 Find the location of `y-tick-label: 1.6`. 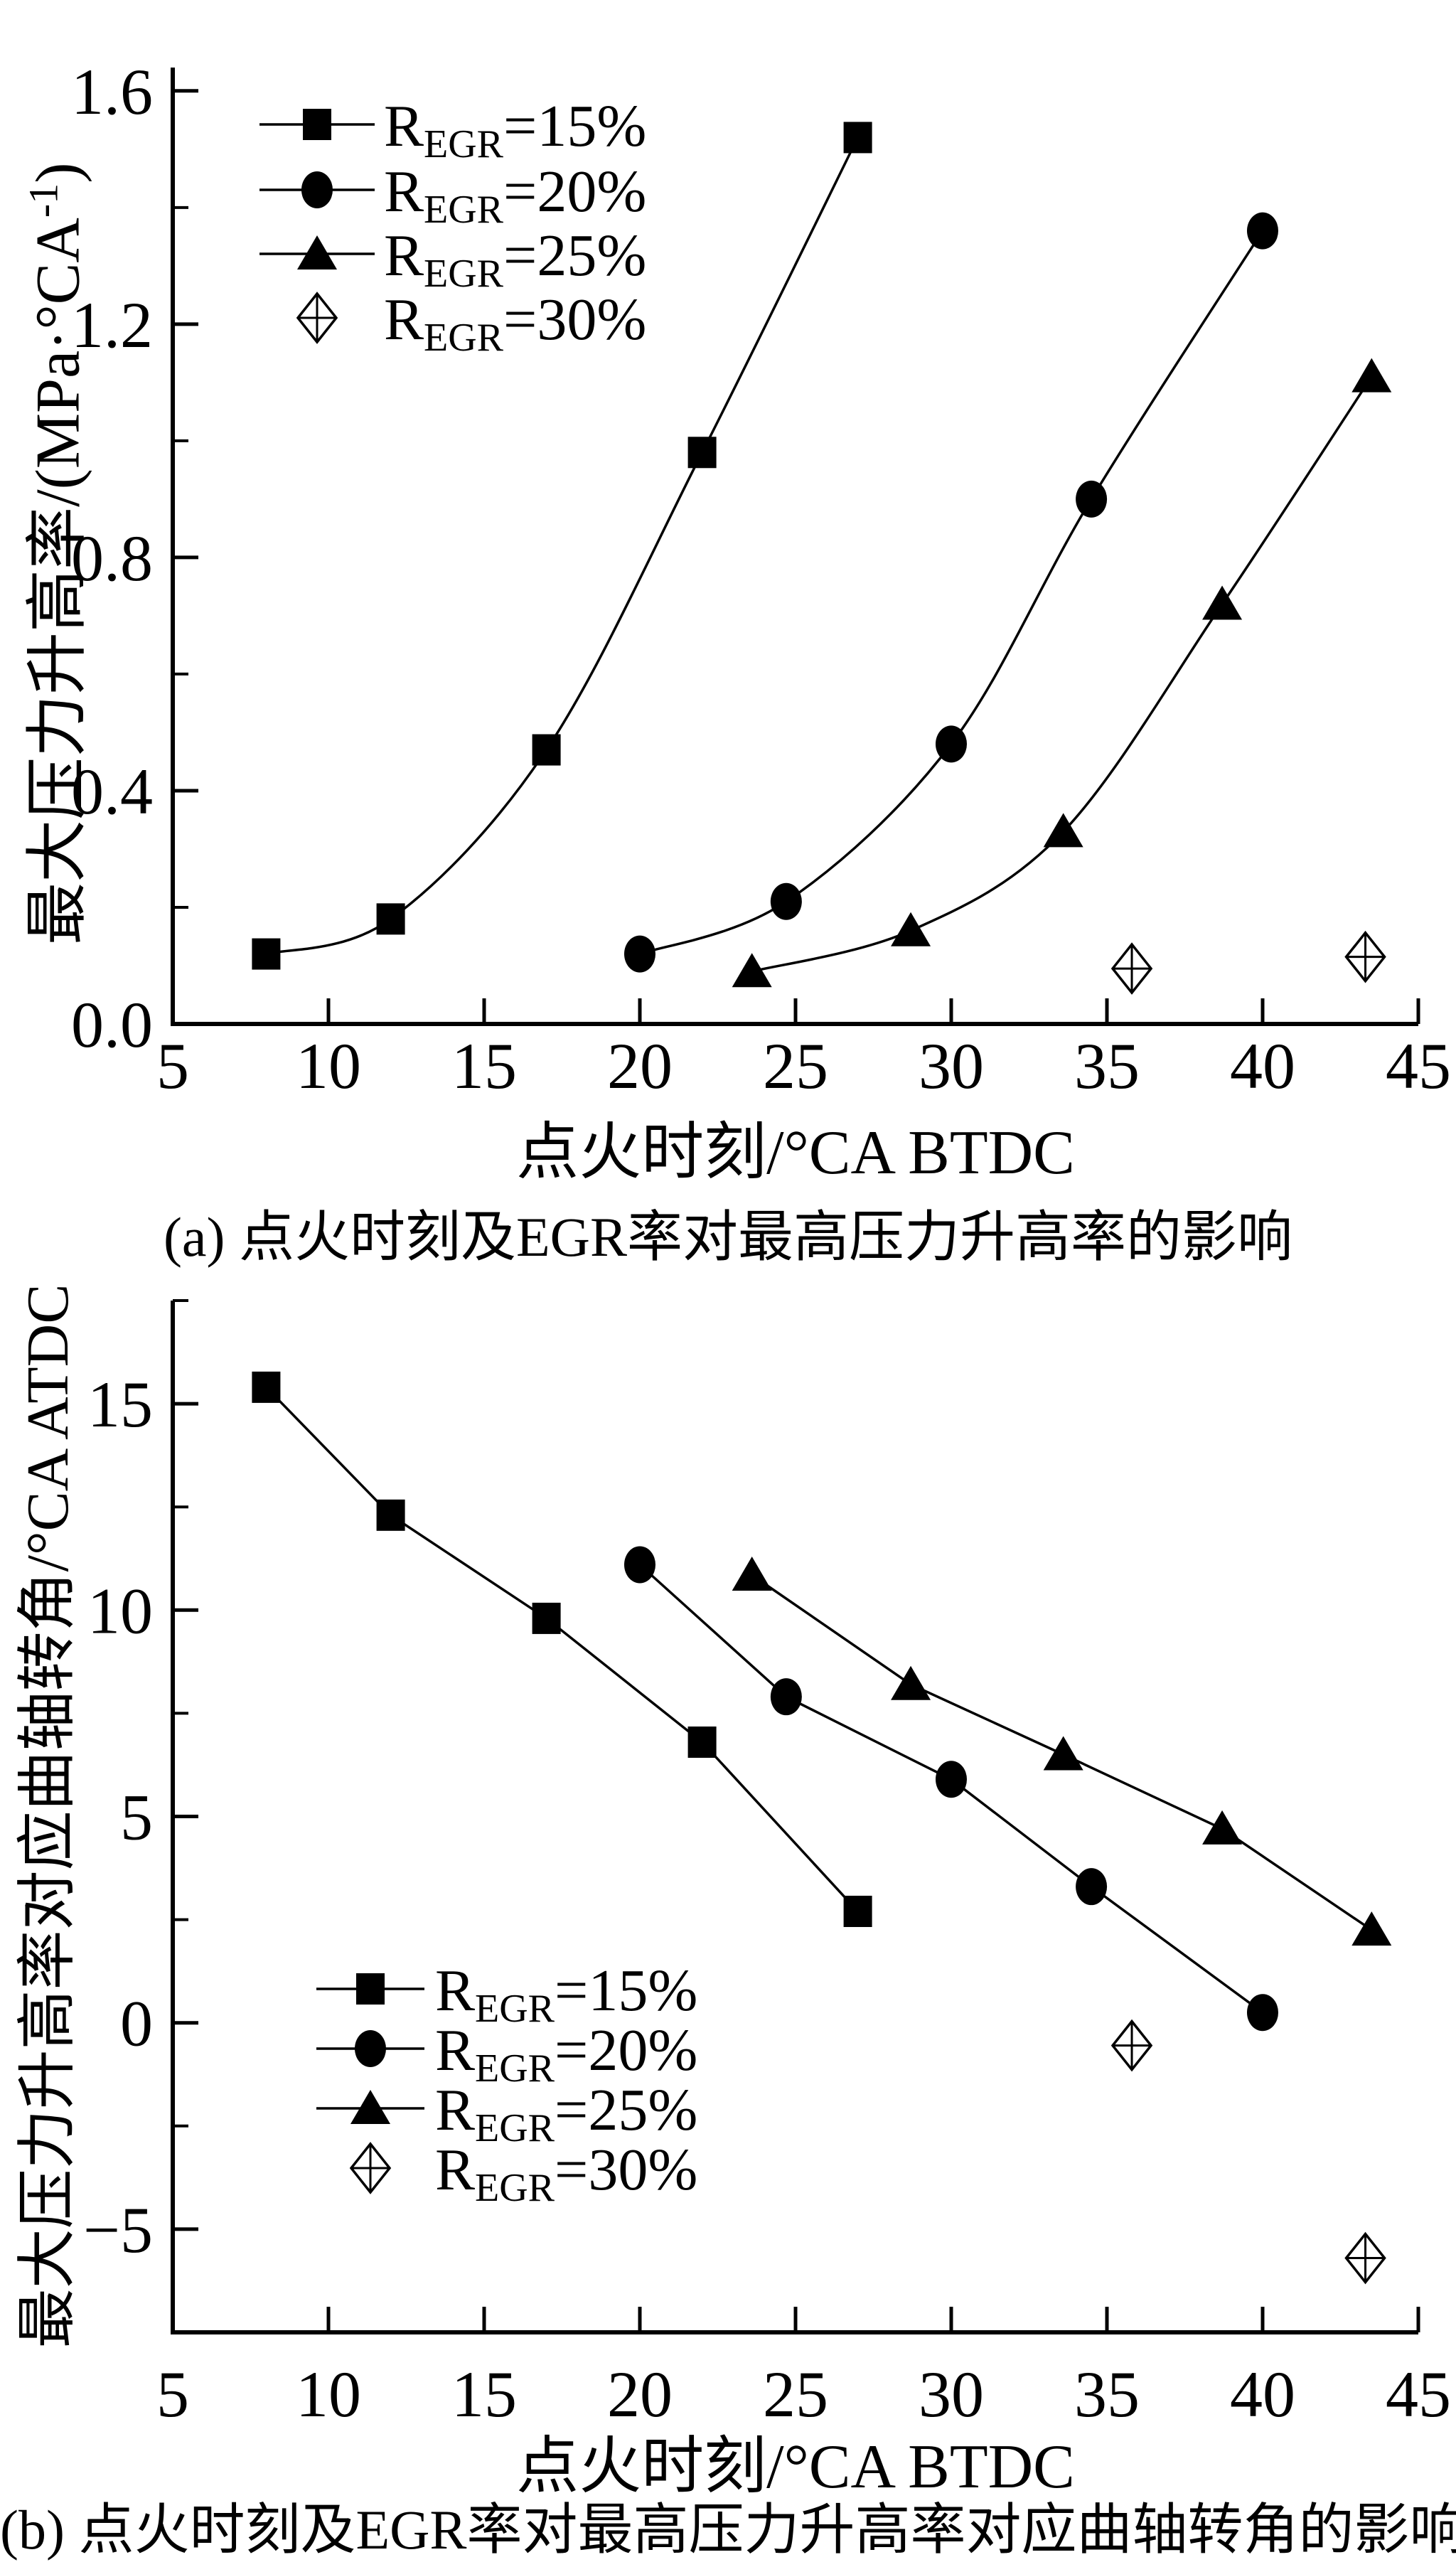

y-tick-label: 1.6 is located at coordinates (112, 91).